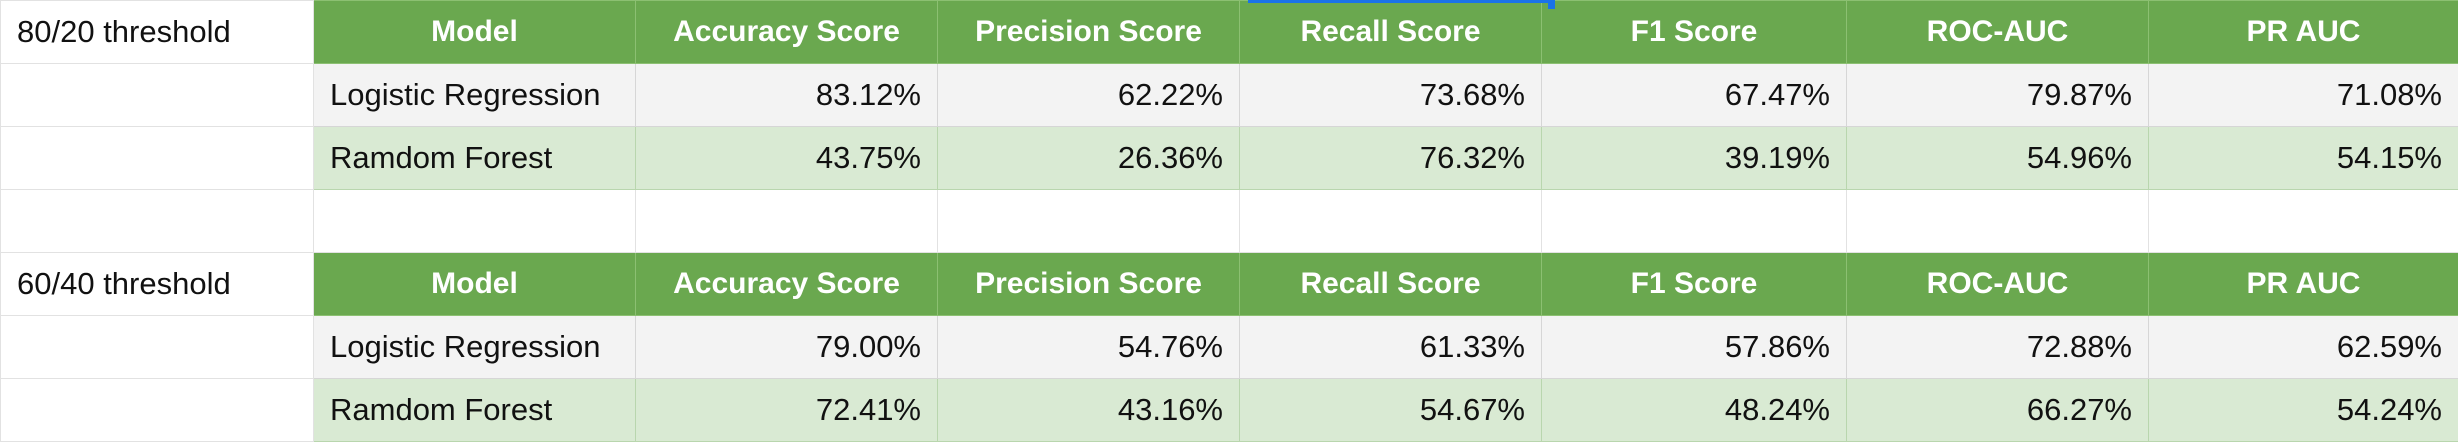 The width and height of the screenshot is (2458, 448). I want to click on accuracy-cell: 43.75%, so click(786, 158).